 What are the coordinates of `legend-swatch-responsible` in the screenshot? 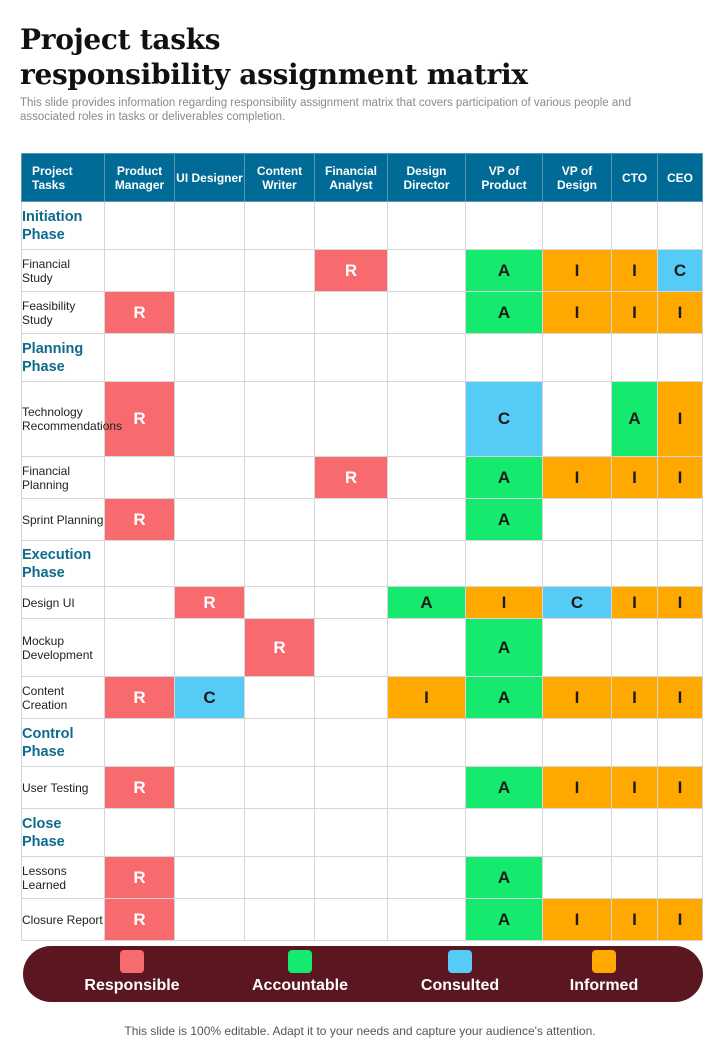 It's located at (132, 961).